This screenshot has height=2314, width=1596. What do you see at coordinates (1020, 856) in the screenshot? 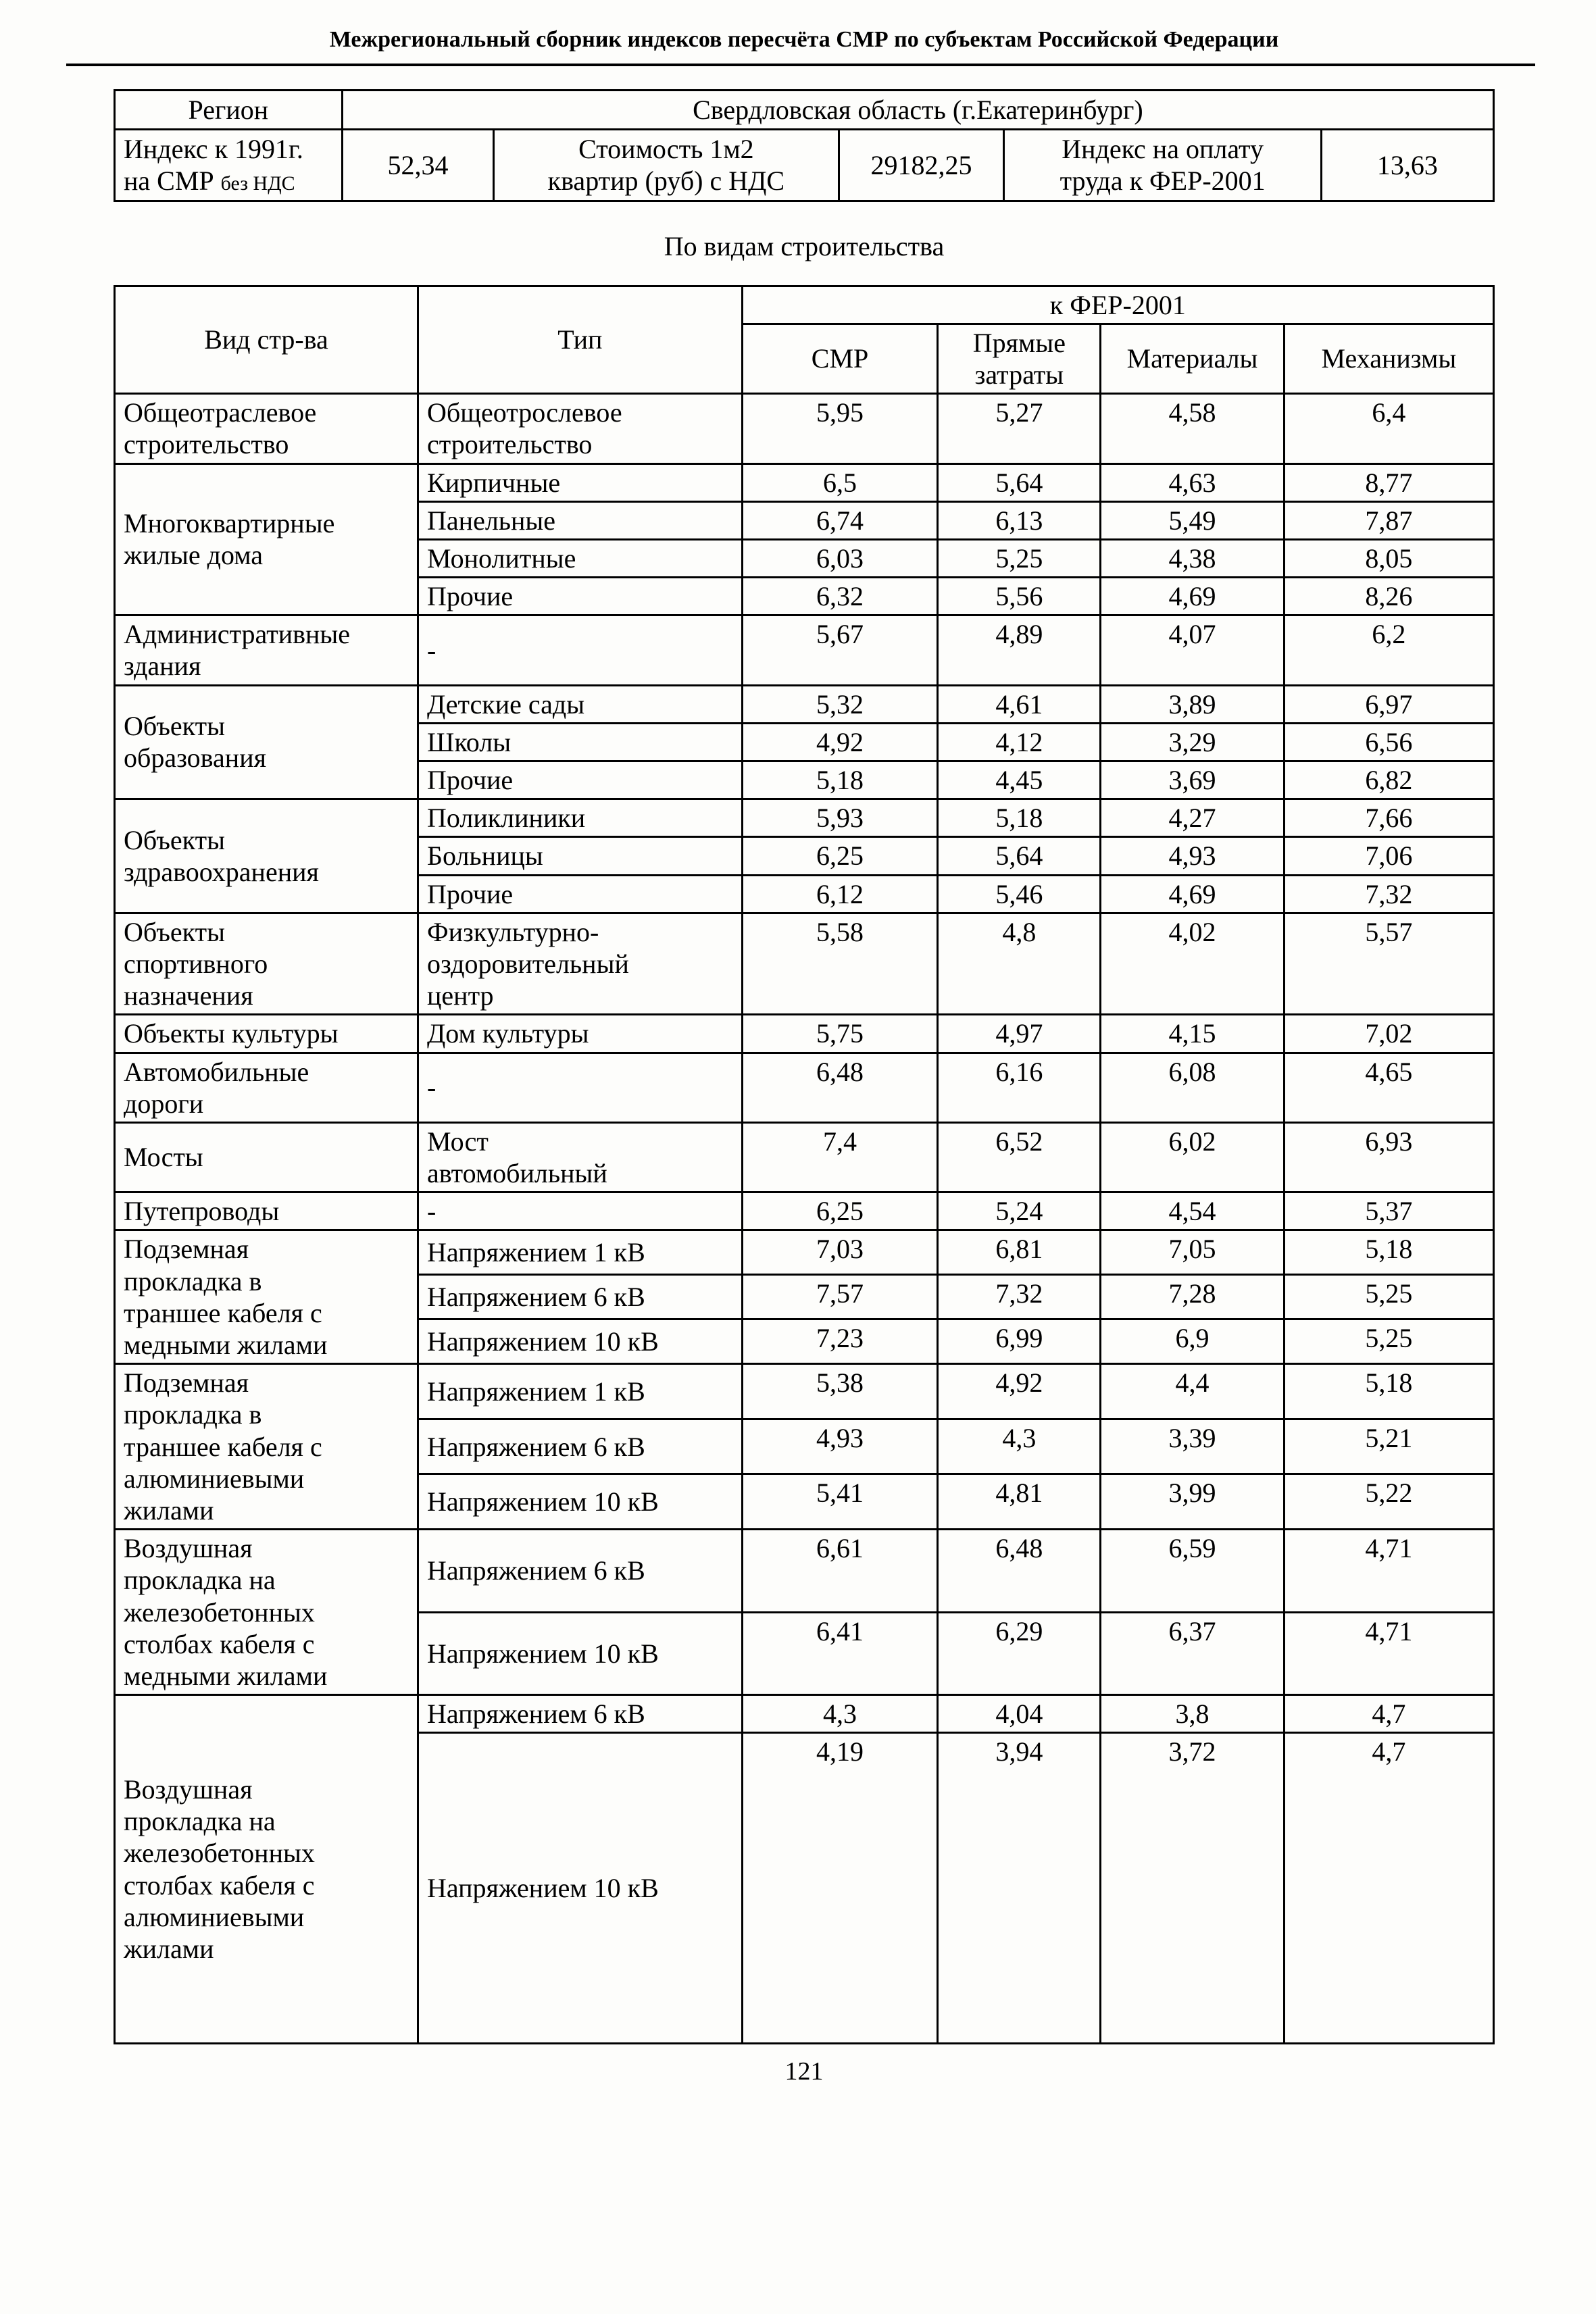
I see `direct-costs-value: 5,64` at bounding box center [1020, 856].